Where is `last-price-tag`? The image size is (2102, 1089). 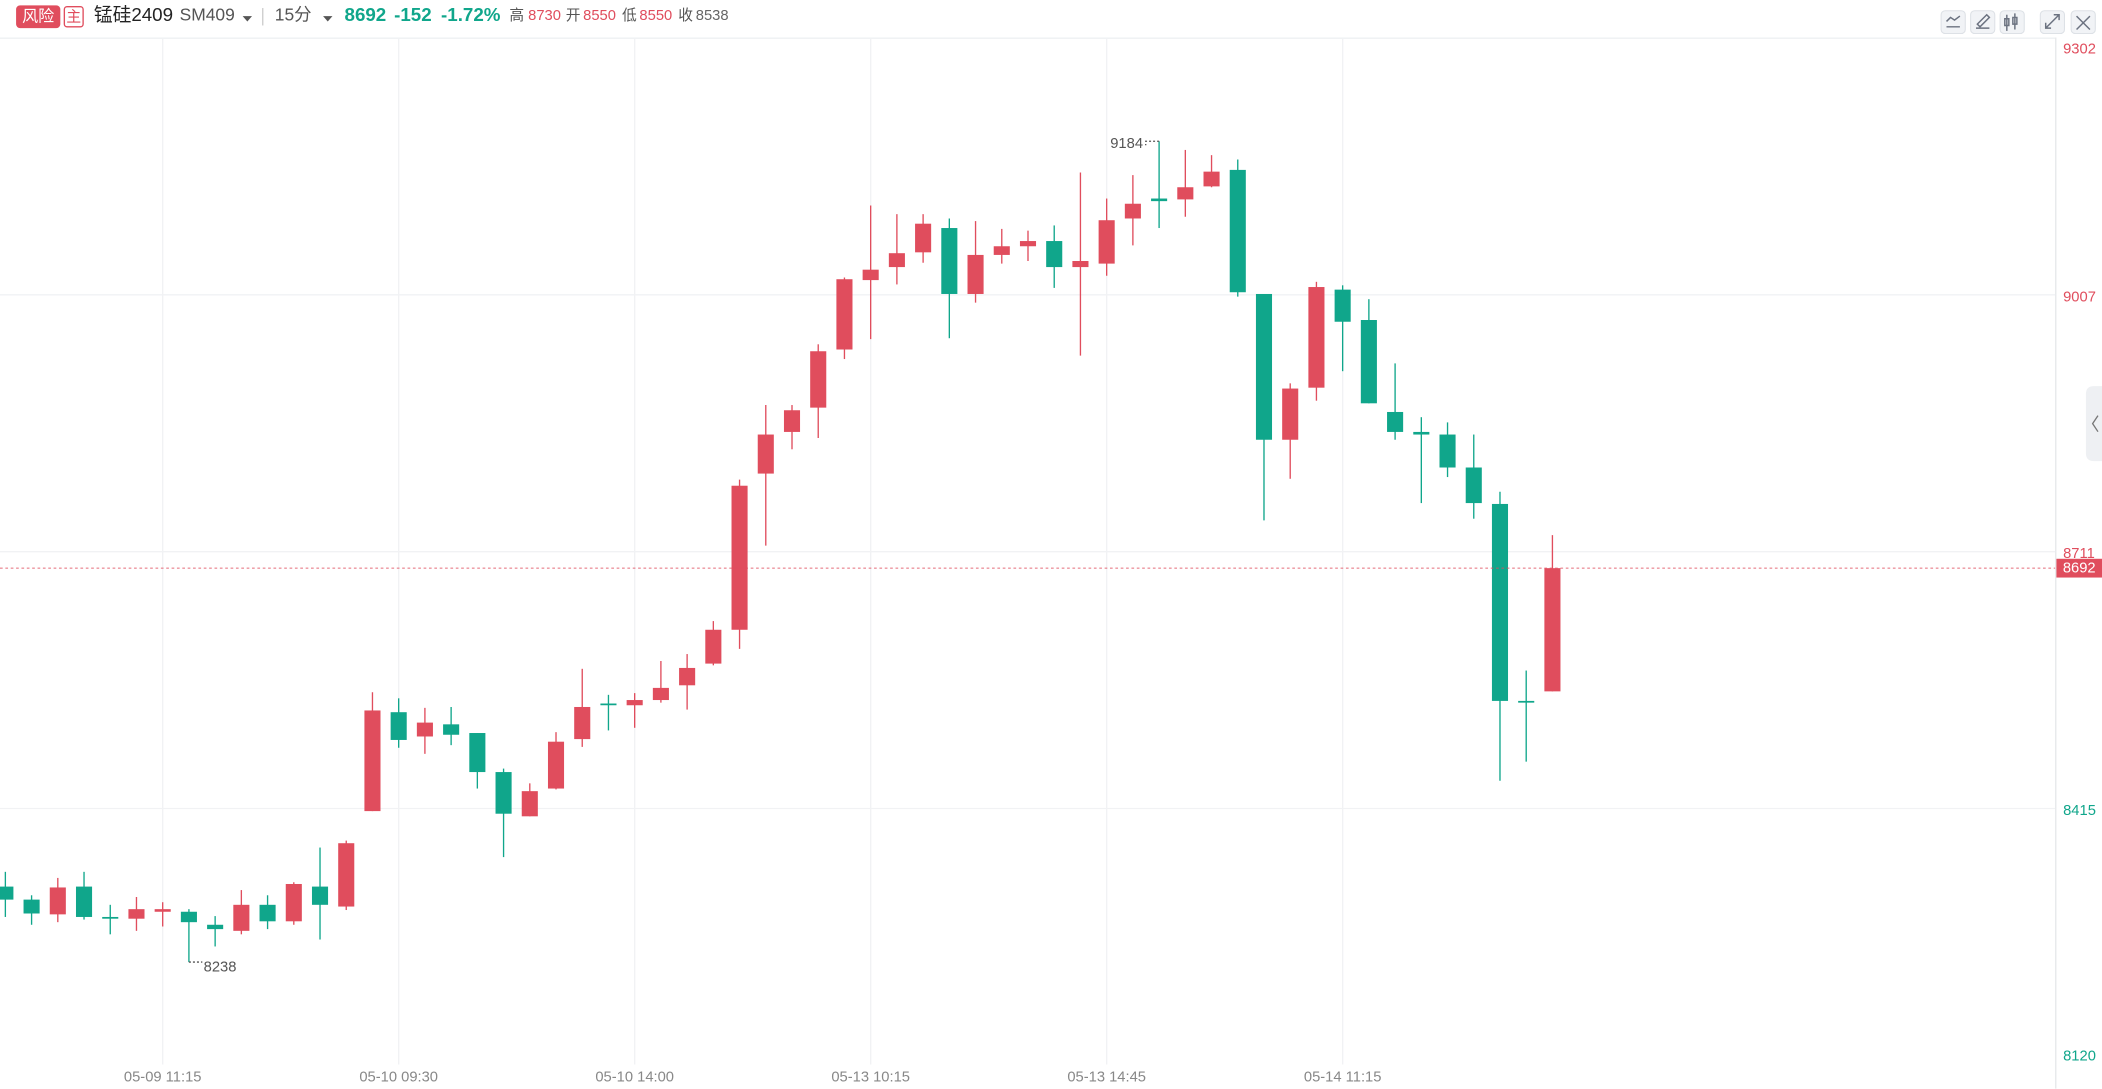 last-price-tag is located at coordinates (2079, 568).